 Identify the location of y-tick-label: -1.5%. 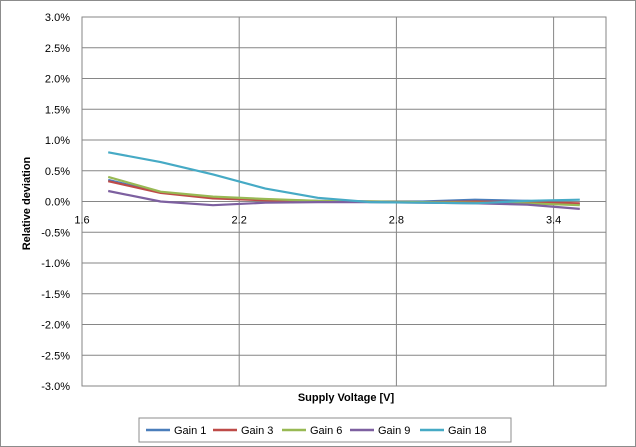
(55, 295).